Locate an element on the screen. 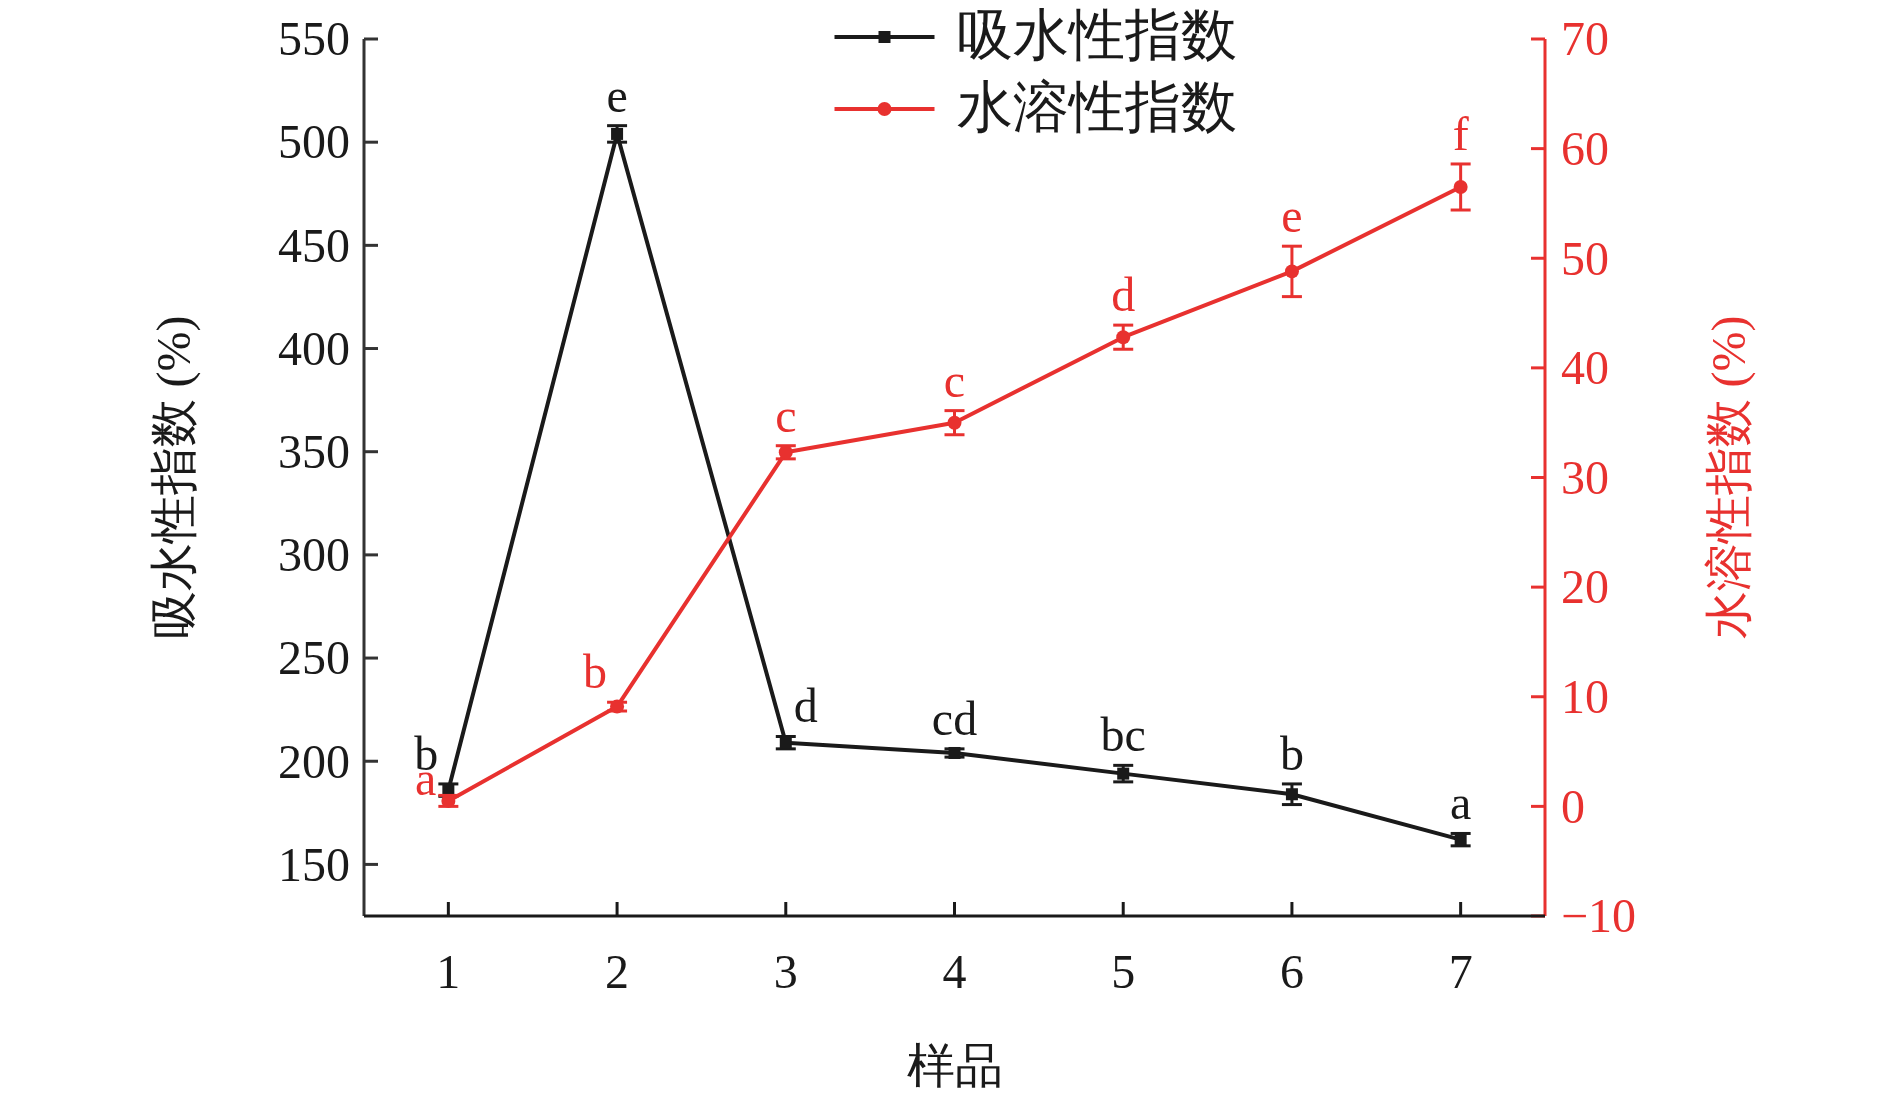 This screenshot has width=1890, height=1104. y2-tick-label: 60 is located at coordinates (1585, 148).